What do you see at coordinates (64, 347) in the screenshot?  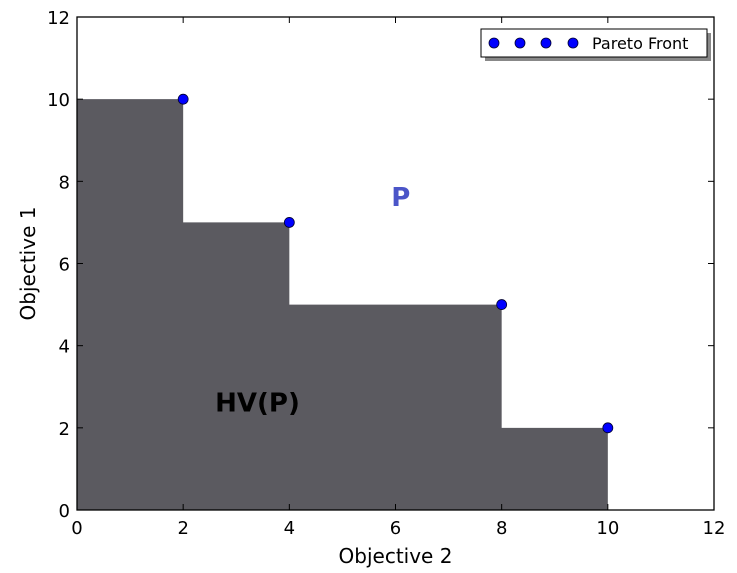 I see `y-tick-label: 4` at bounding box center [64, 347].